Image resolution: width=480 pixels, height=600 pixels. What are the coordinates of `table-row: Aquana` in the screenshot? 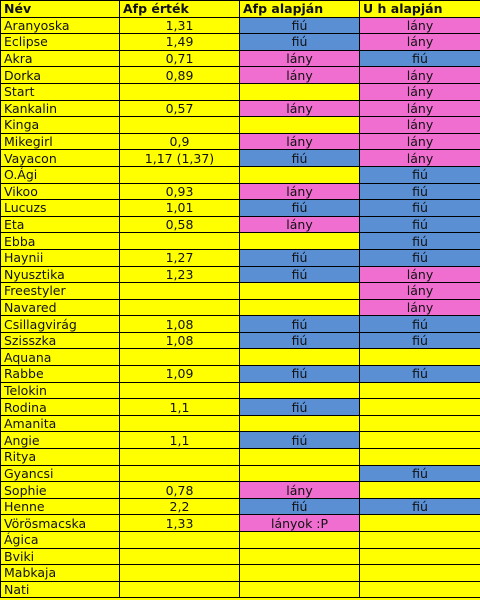 It's located at (240, 357).